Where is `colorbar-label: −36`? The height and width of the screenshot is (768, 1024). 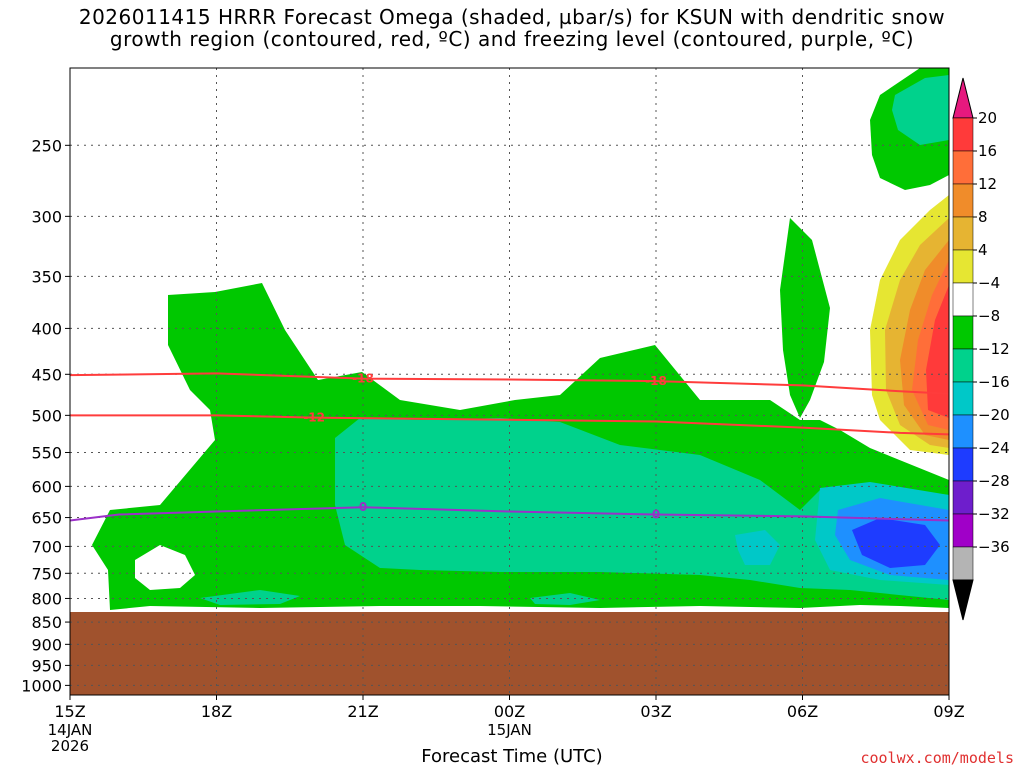 colorbar-label: −36 is located at coordinates (994, 547).